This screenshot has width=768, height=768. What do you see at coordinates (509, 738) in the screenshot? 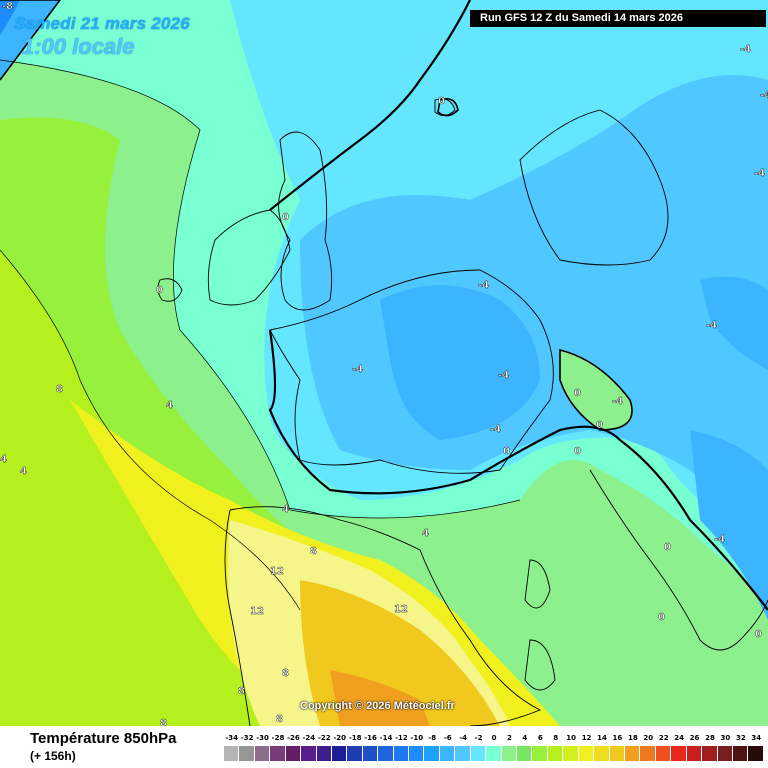
I see `legend-tick-label: 2` at bounding box center [509, 738].